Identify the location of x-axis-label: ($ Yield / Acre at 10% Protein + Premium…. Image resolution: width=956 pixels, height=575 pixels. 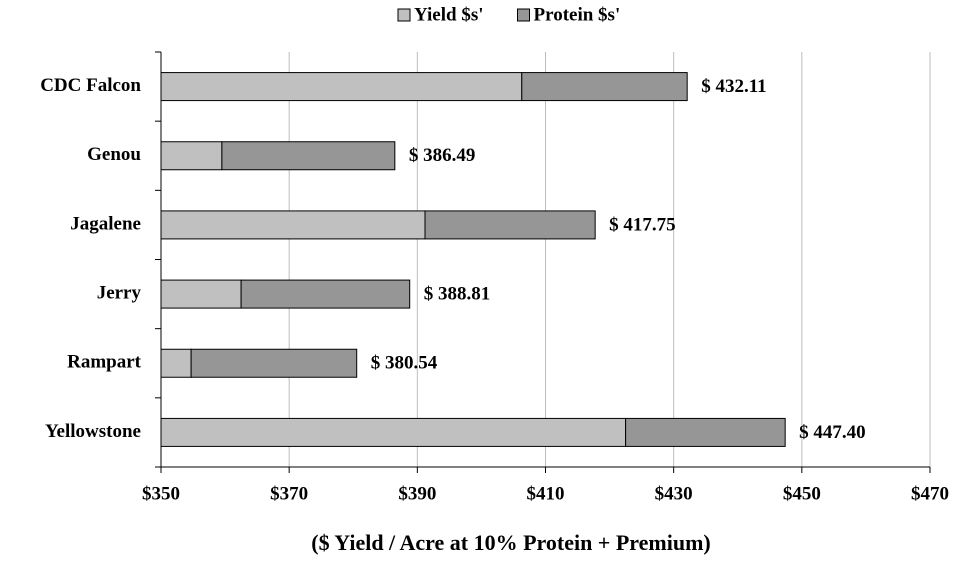
(511, 542).